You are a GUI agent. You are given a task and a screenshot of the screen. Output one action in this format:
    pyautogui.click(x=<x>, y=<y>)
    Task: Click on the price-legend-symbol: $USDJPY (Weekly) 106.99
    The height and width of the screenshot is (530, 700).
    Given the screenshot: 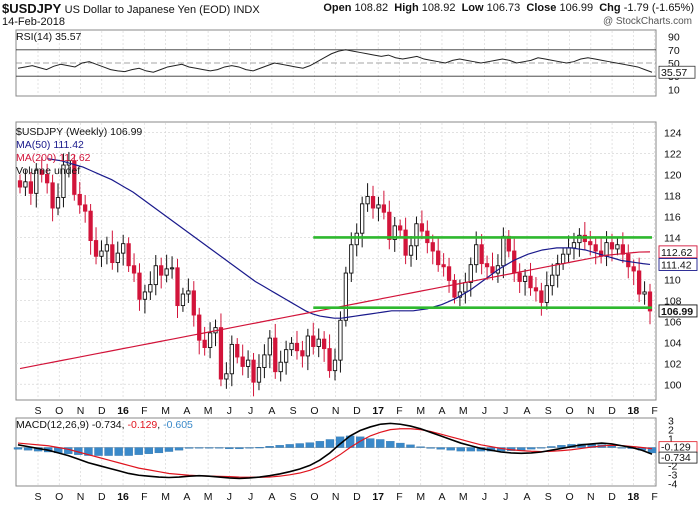 What is the action you would take?
    pyautogui.click(x=79, y=132)
    